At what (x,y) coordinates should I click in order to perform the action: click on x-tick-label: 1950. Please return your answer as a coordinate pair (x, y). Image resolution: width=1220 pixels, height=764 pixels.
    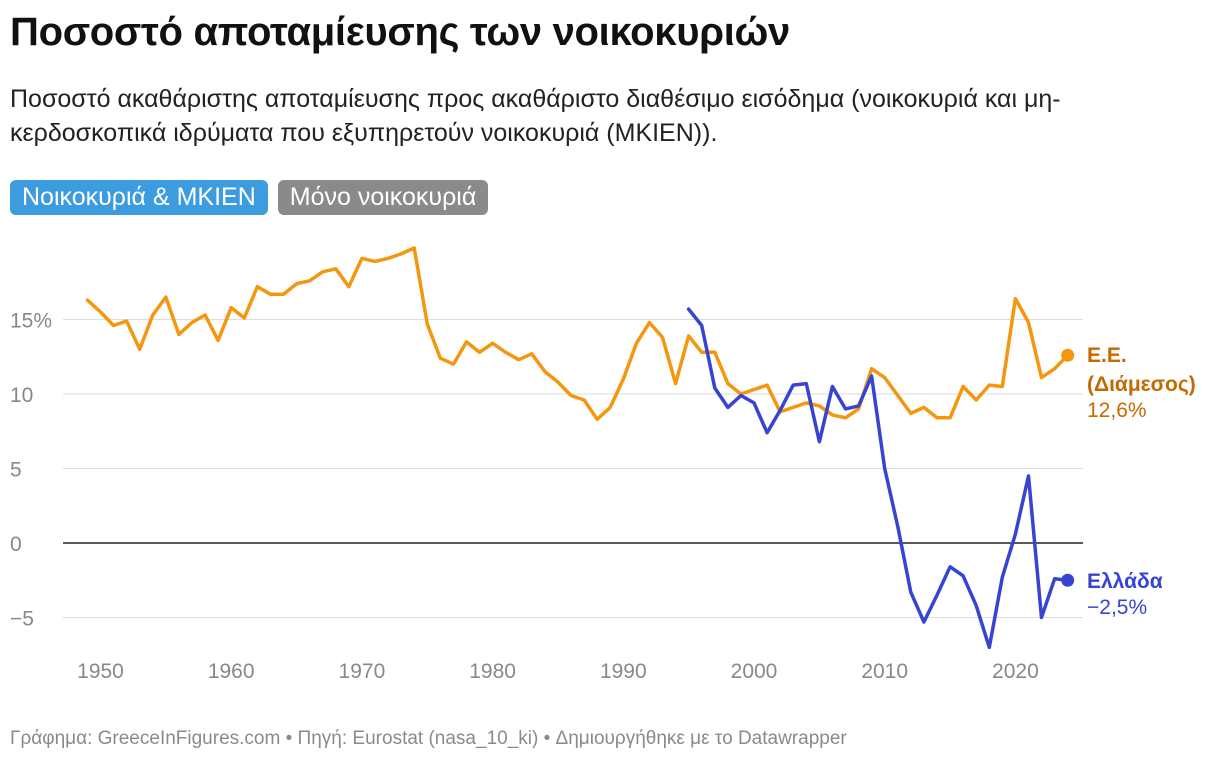
    Looking at the image, I should click on (100, 671).